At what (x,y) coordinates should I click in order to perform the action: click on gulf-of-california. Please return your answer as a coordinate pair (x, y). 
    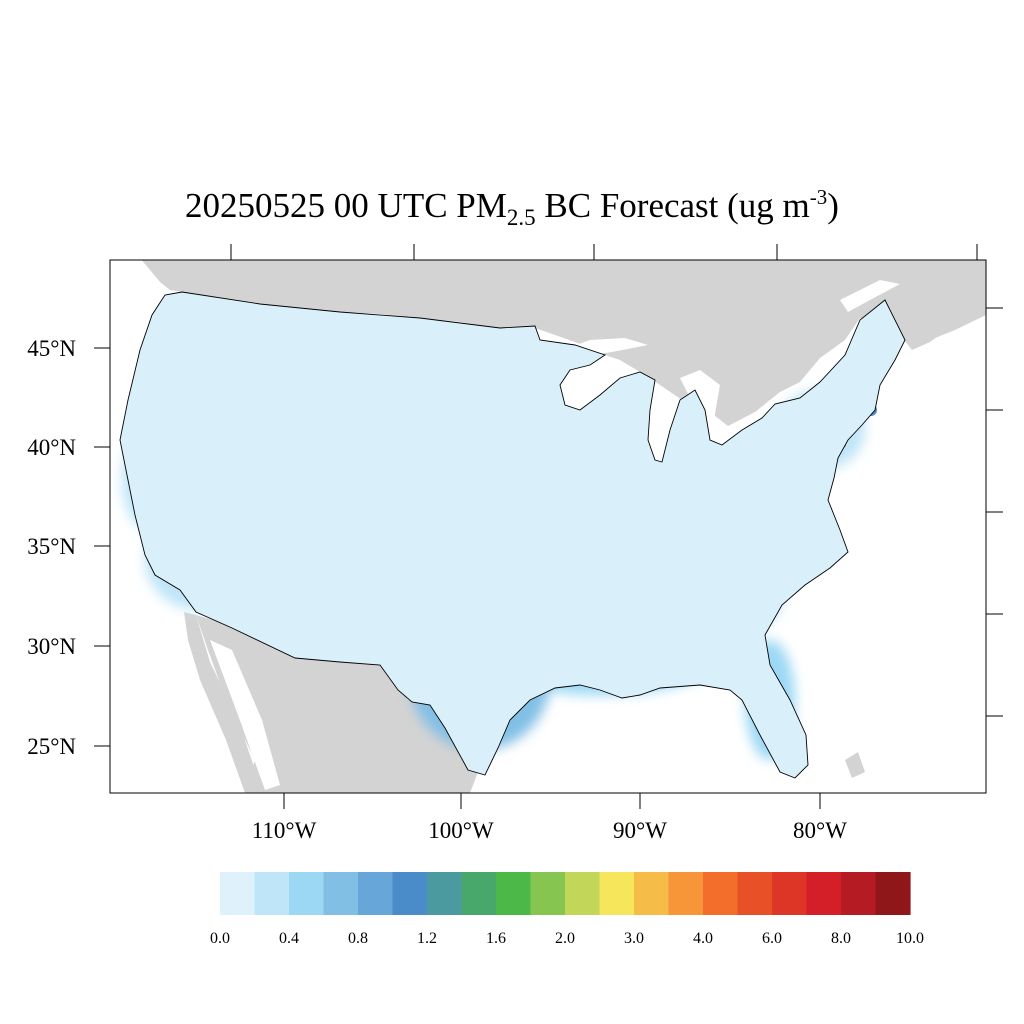
    Looking at the image, I should click on (245, 715).